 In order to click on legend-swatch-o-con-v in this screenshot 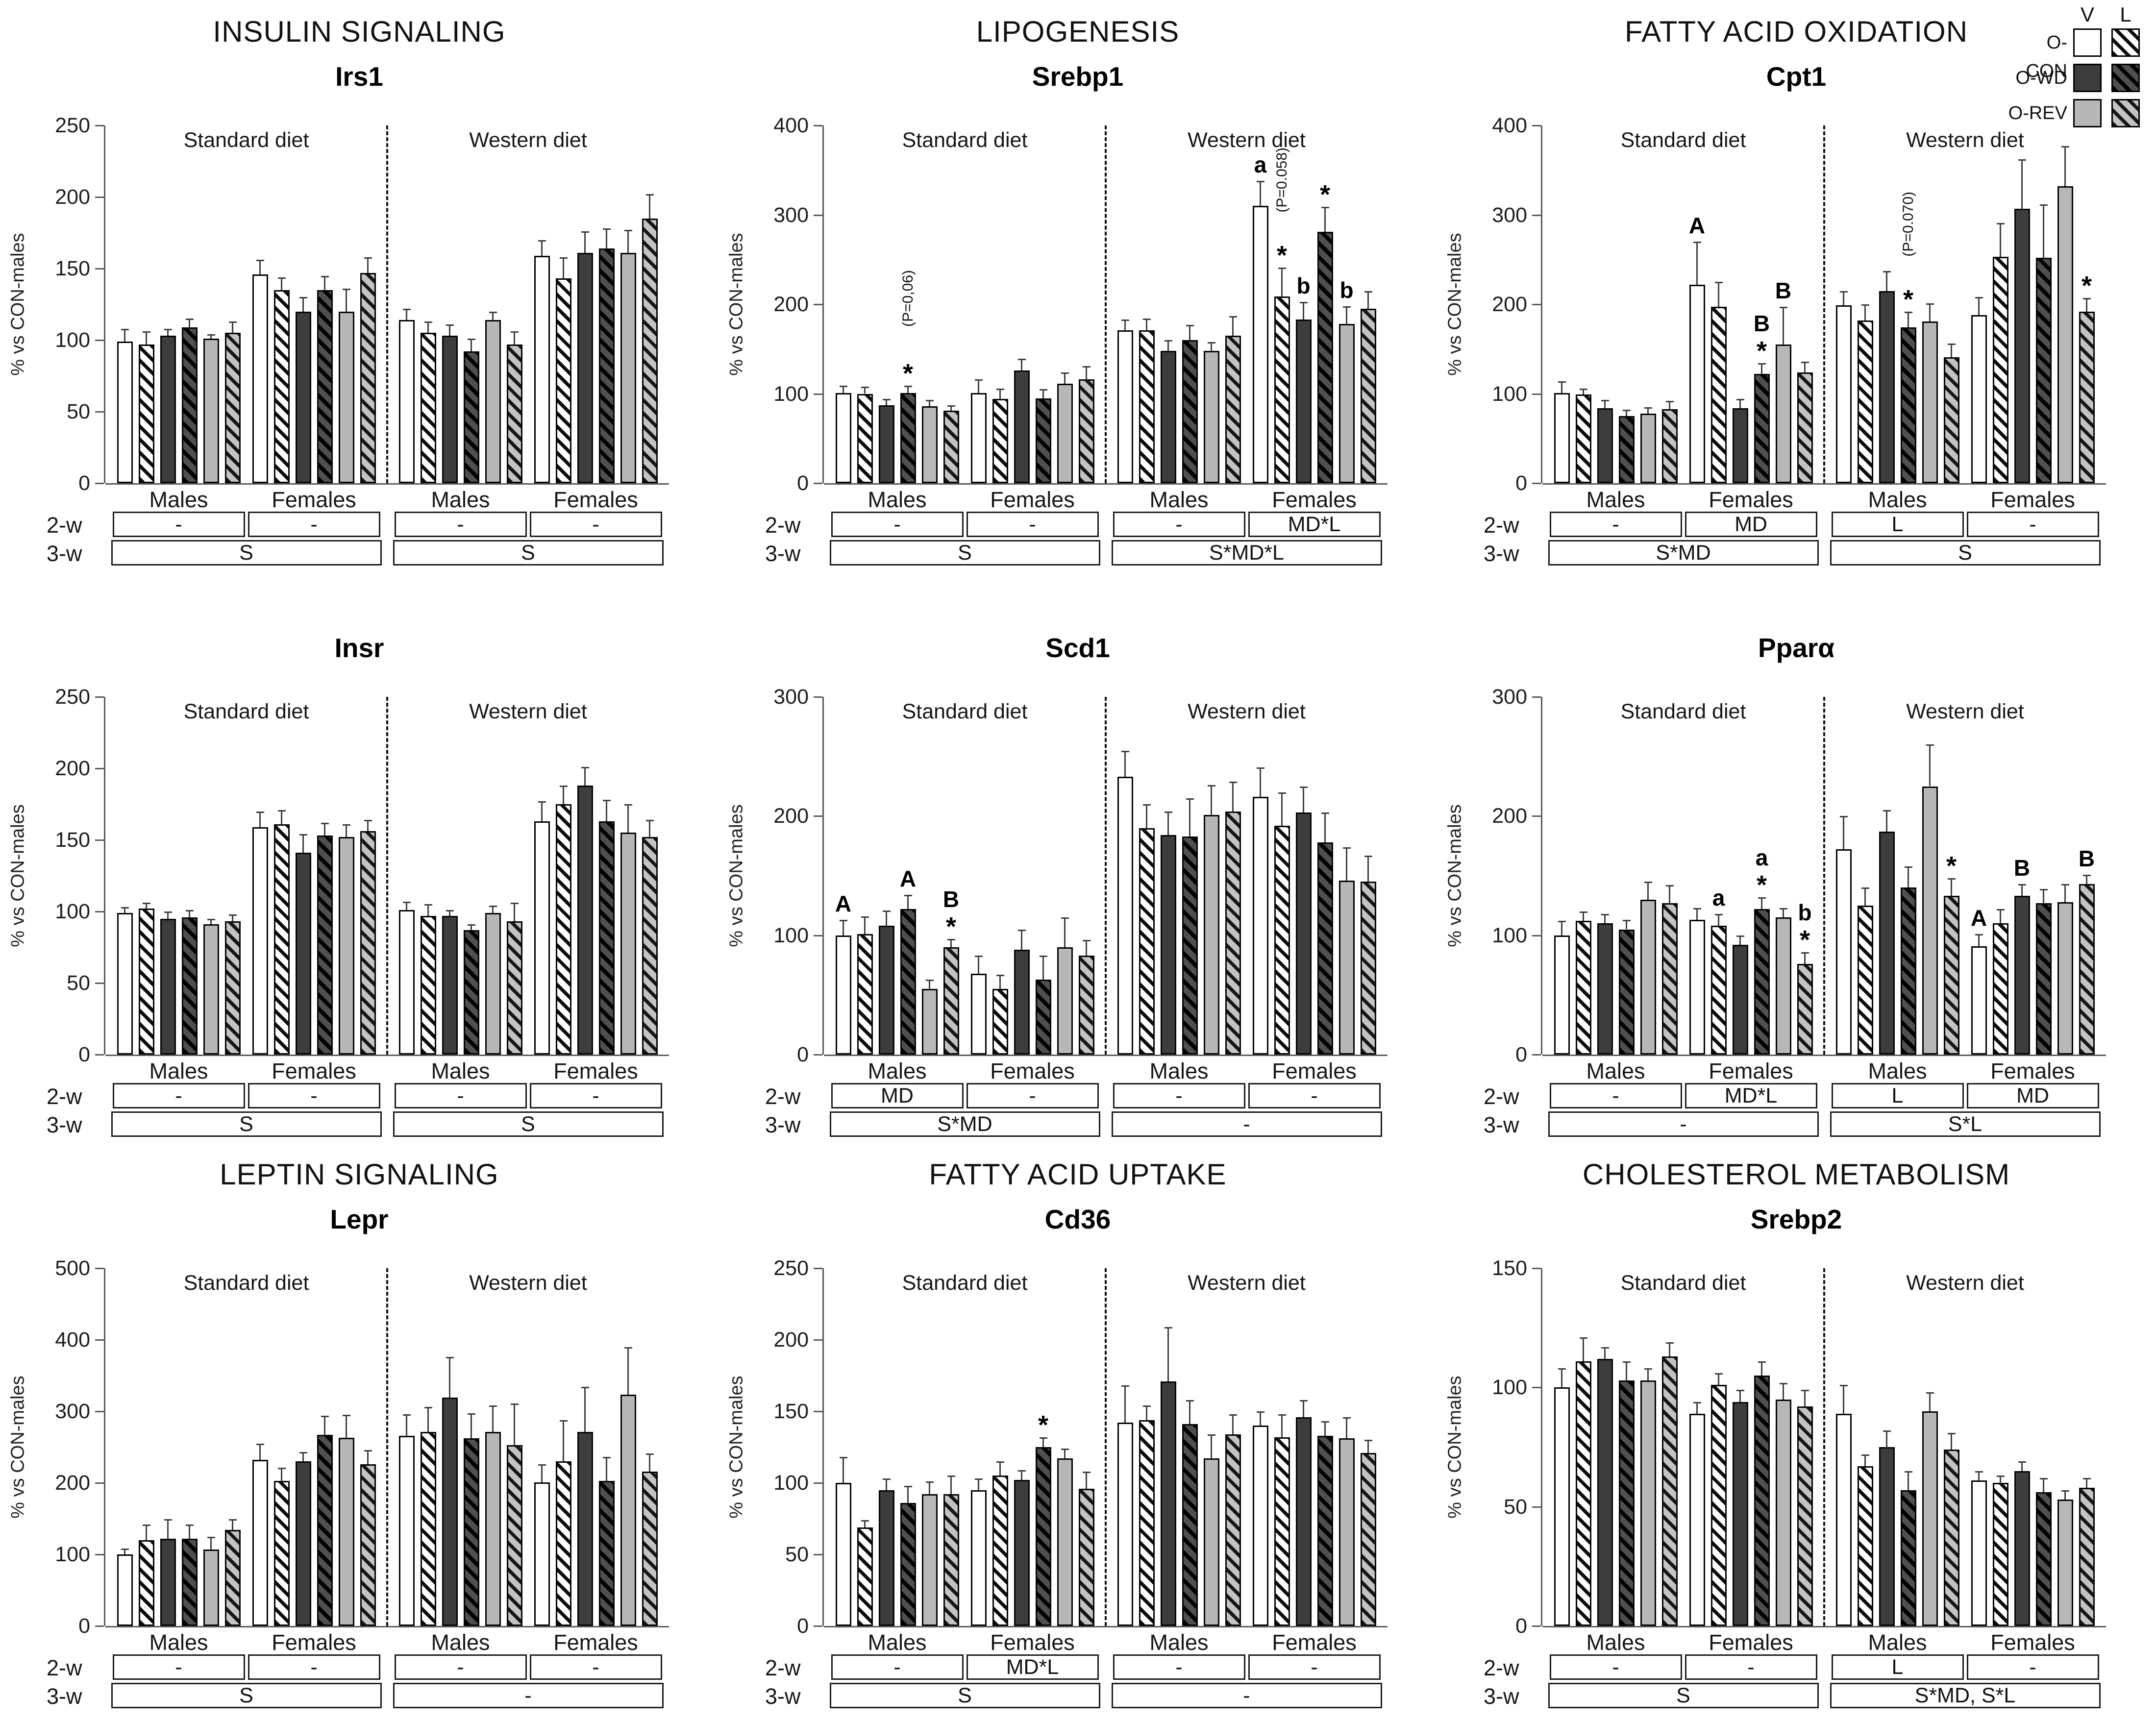, I will do `click(2087, 42)`.